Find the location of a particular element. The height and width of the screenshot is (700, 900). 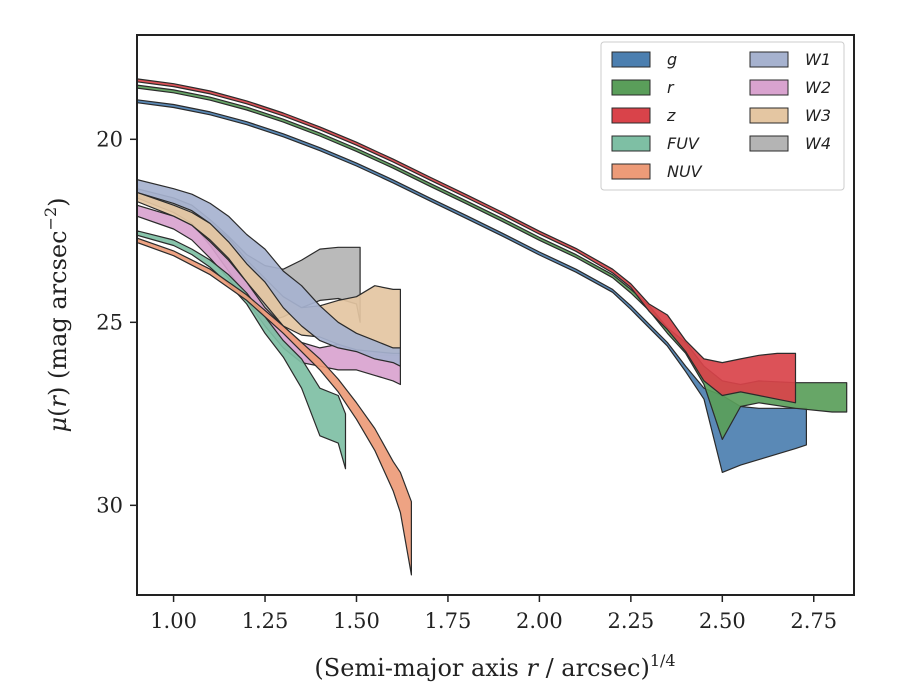

band-NUV is located at coordinates (274, 406).